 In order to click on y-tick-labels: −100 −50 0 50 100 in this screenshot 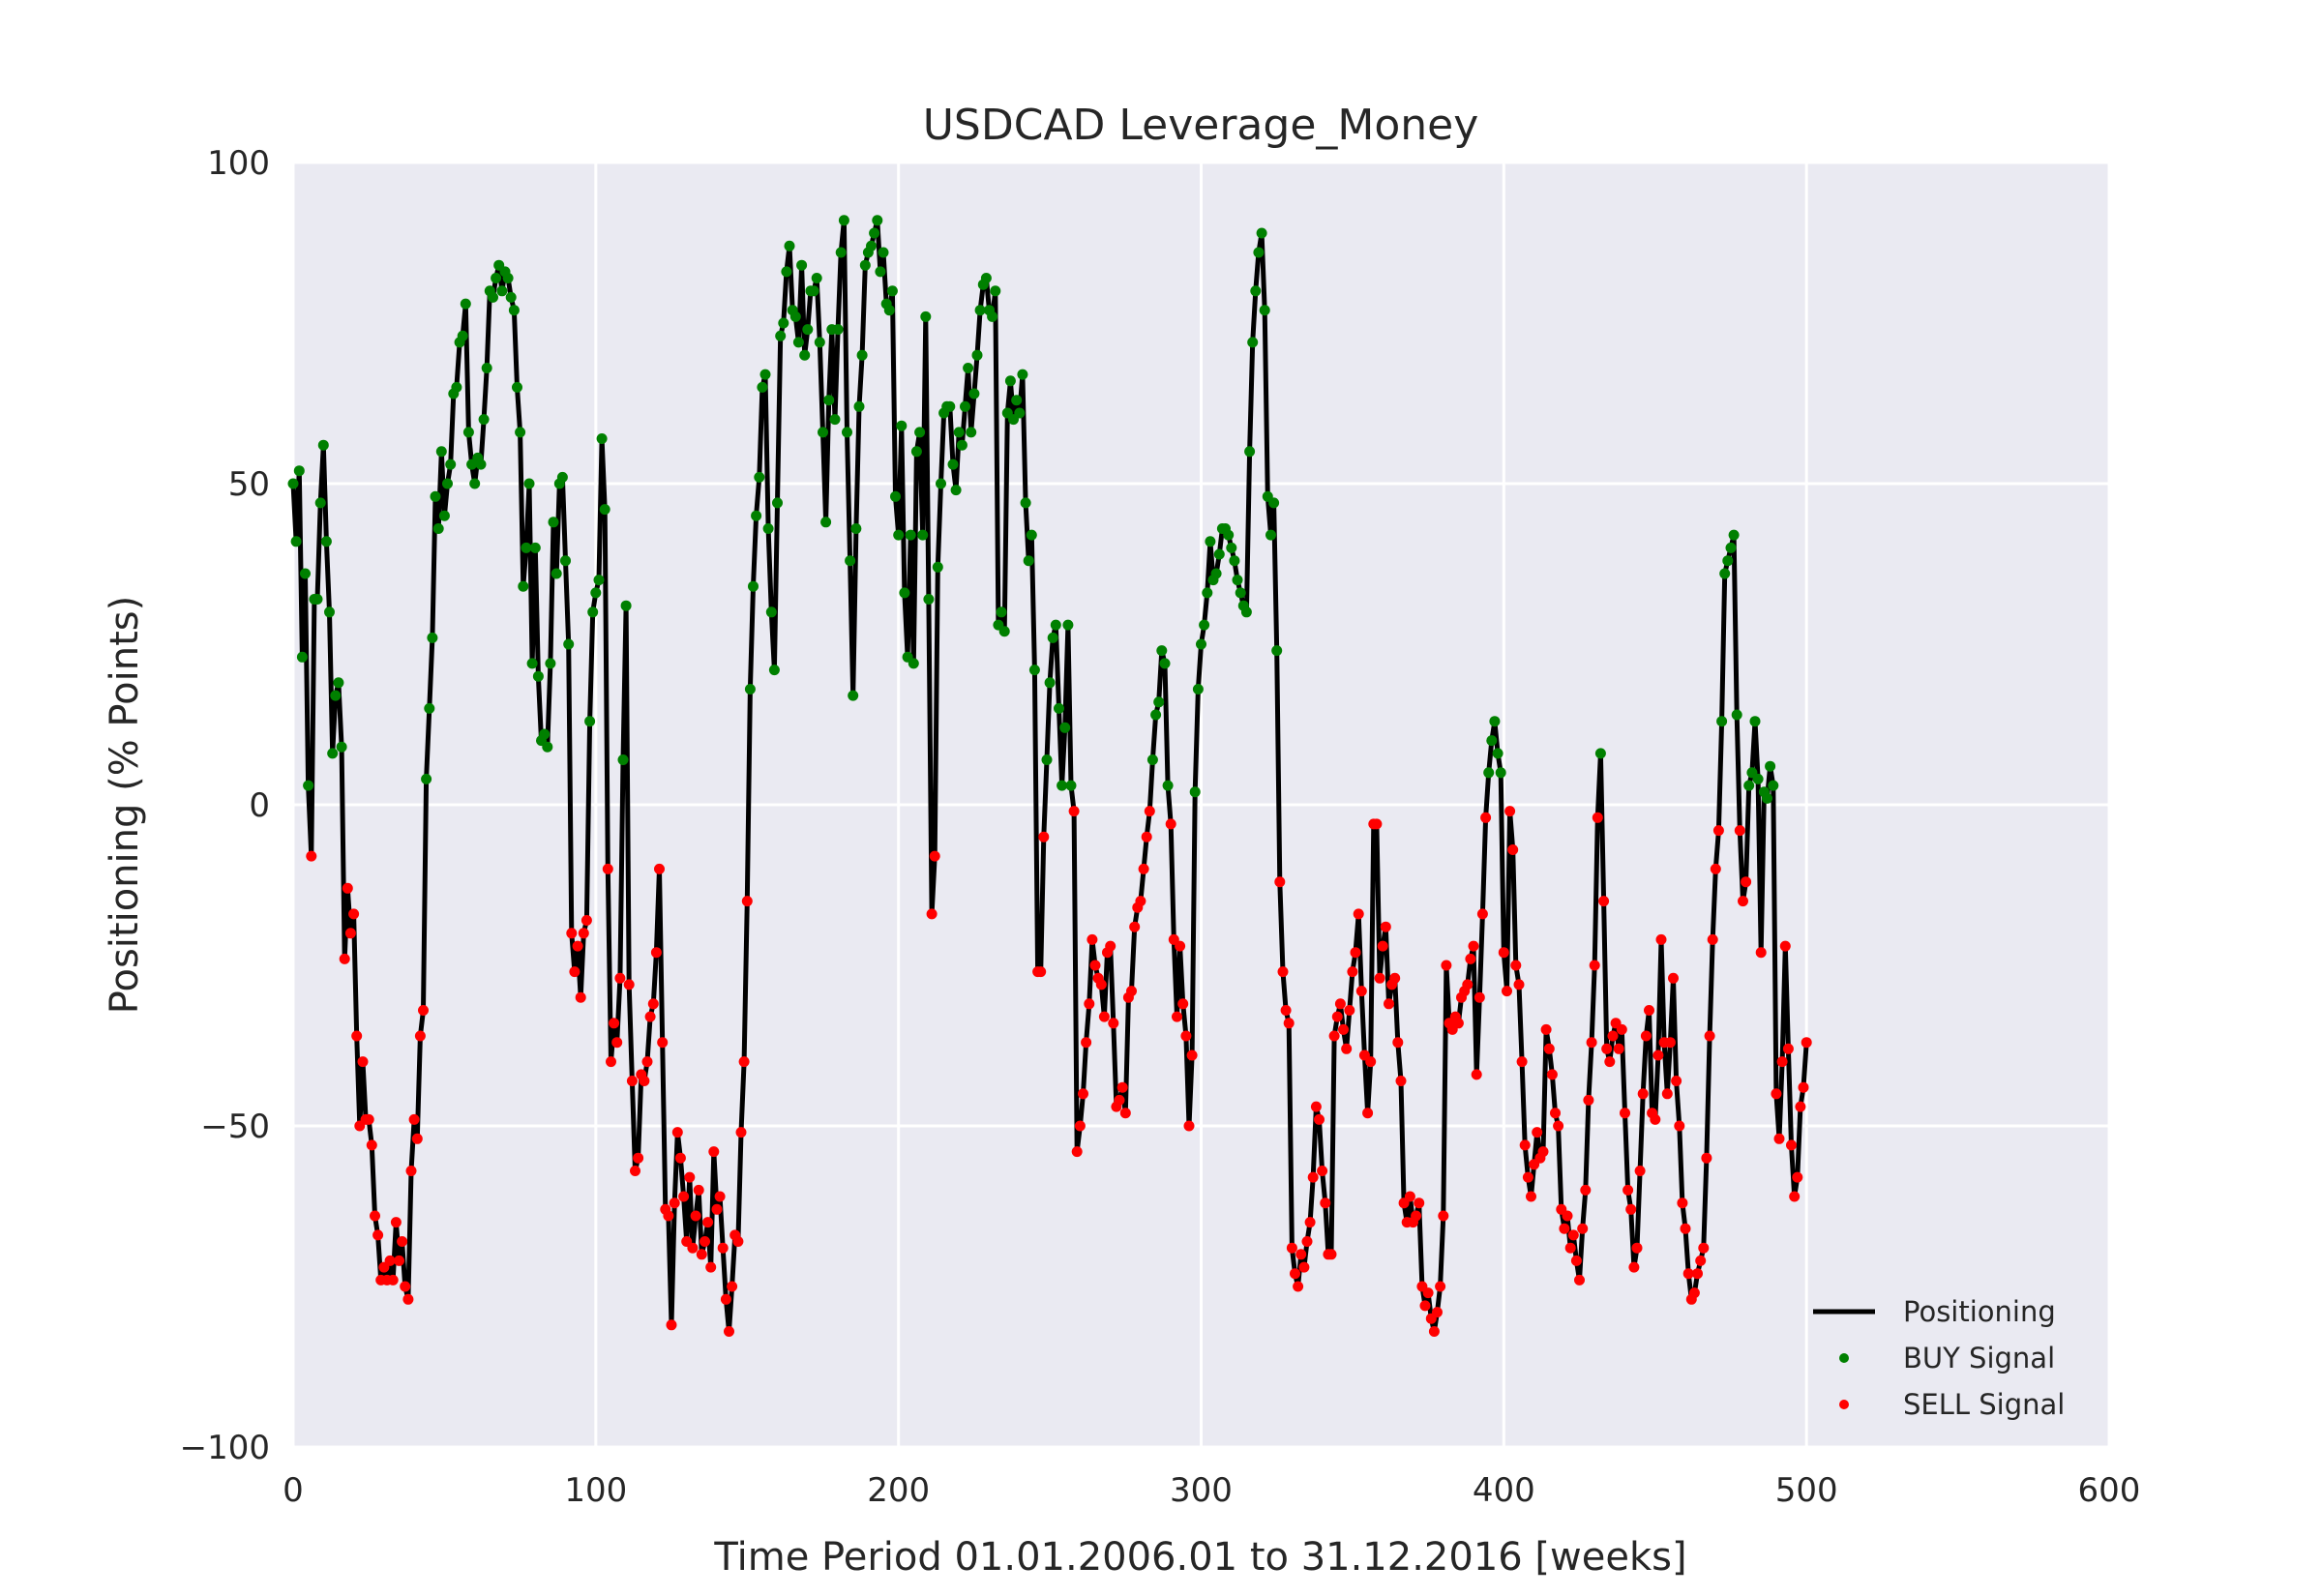, I will do `click(225, 805)`.